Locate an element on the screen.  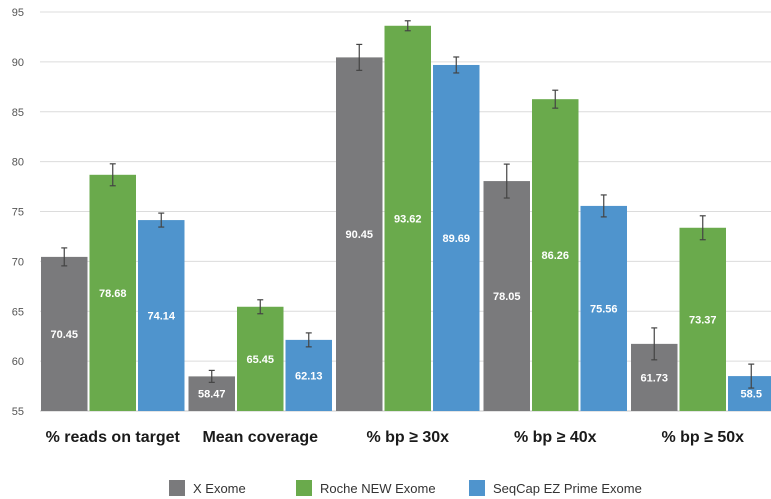
data-label: 86.26 is located at coordinates (555, 256).